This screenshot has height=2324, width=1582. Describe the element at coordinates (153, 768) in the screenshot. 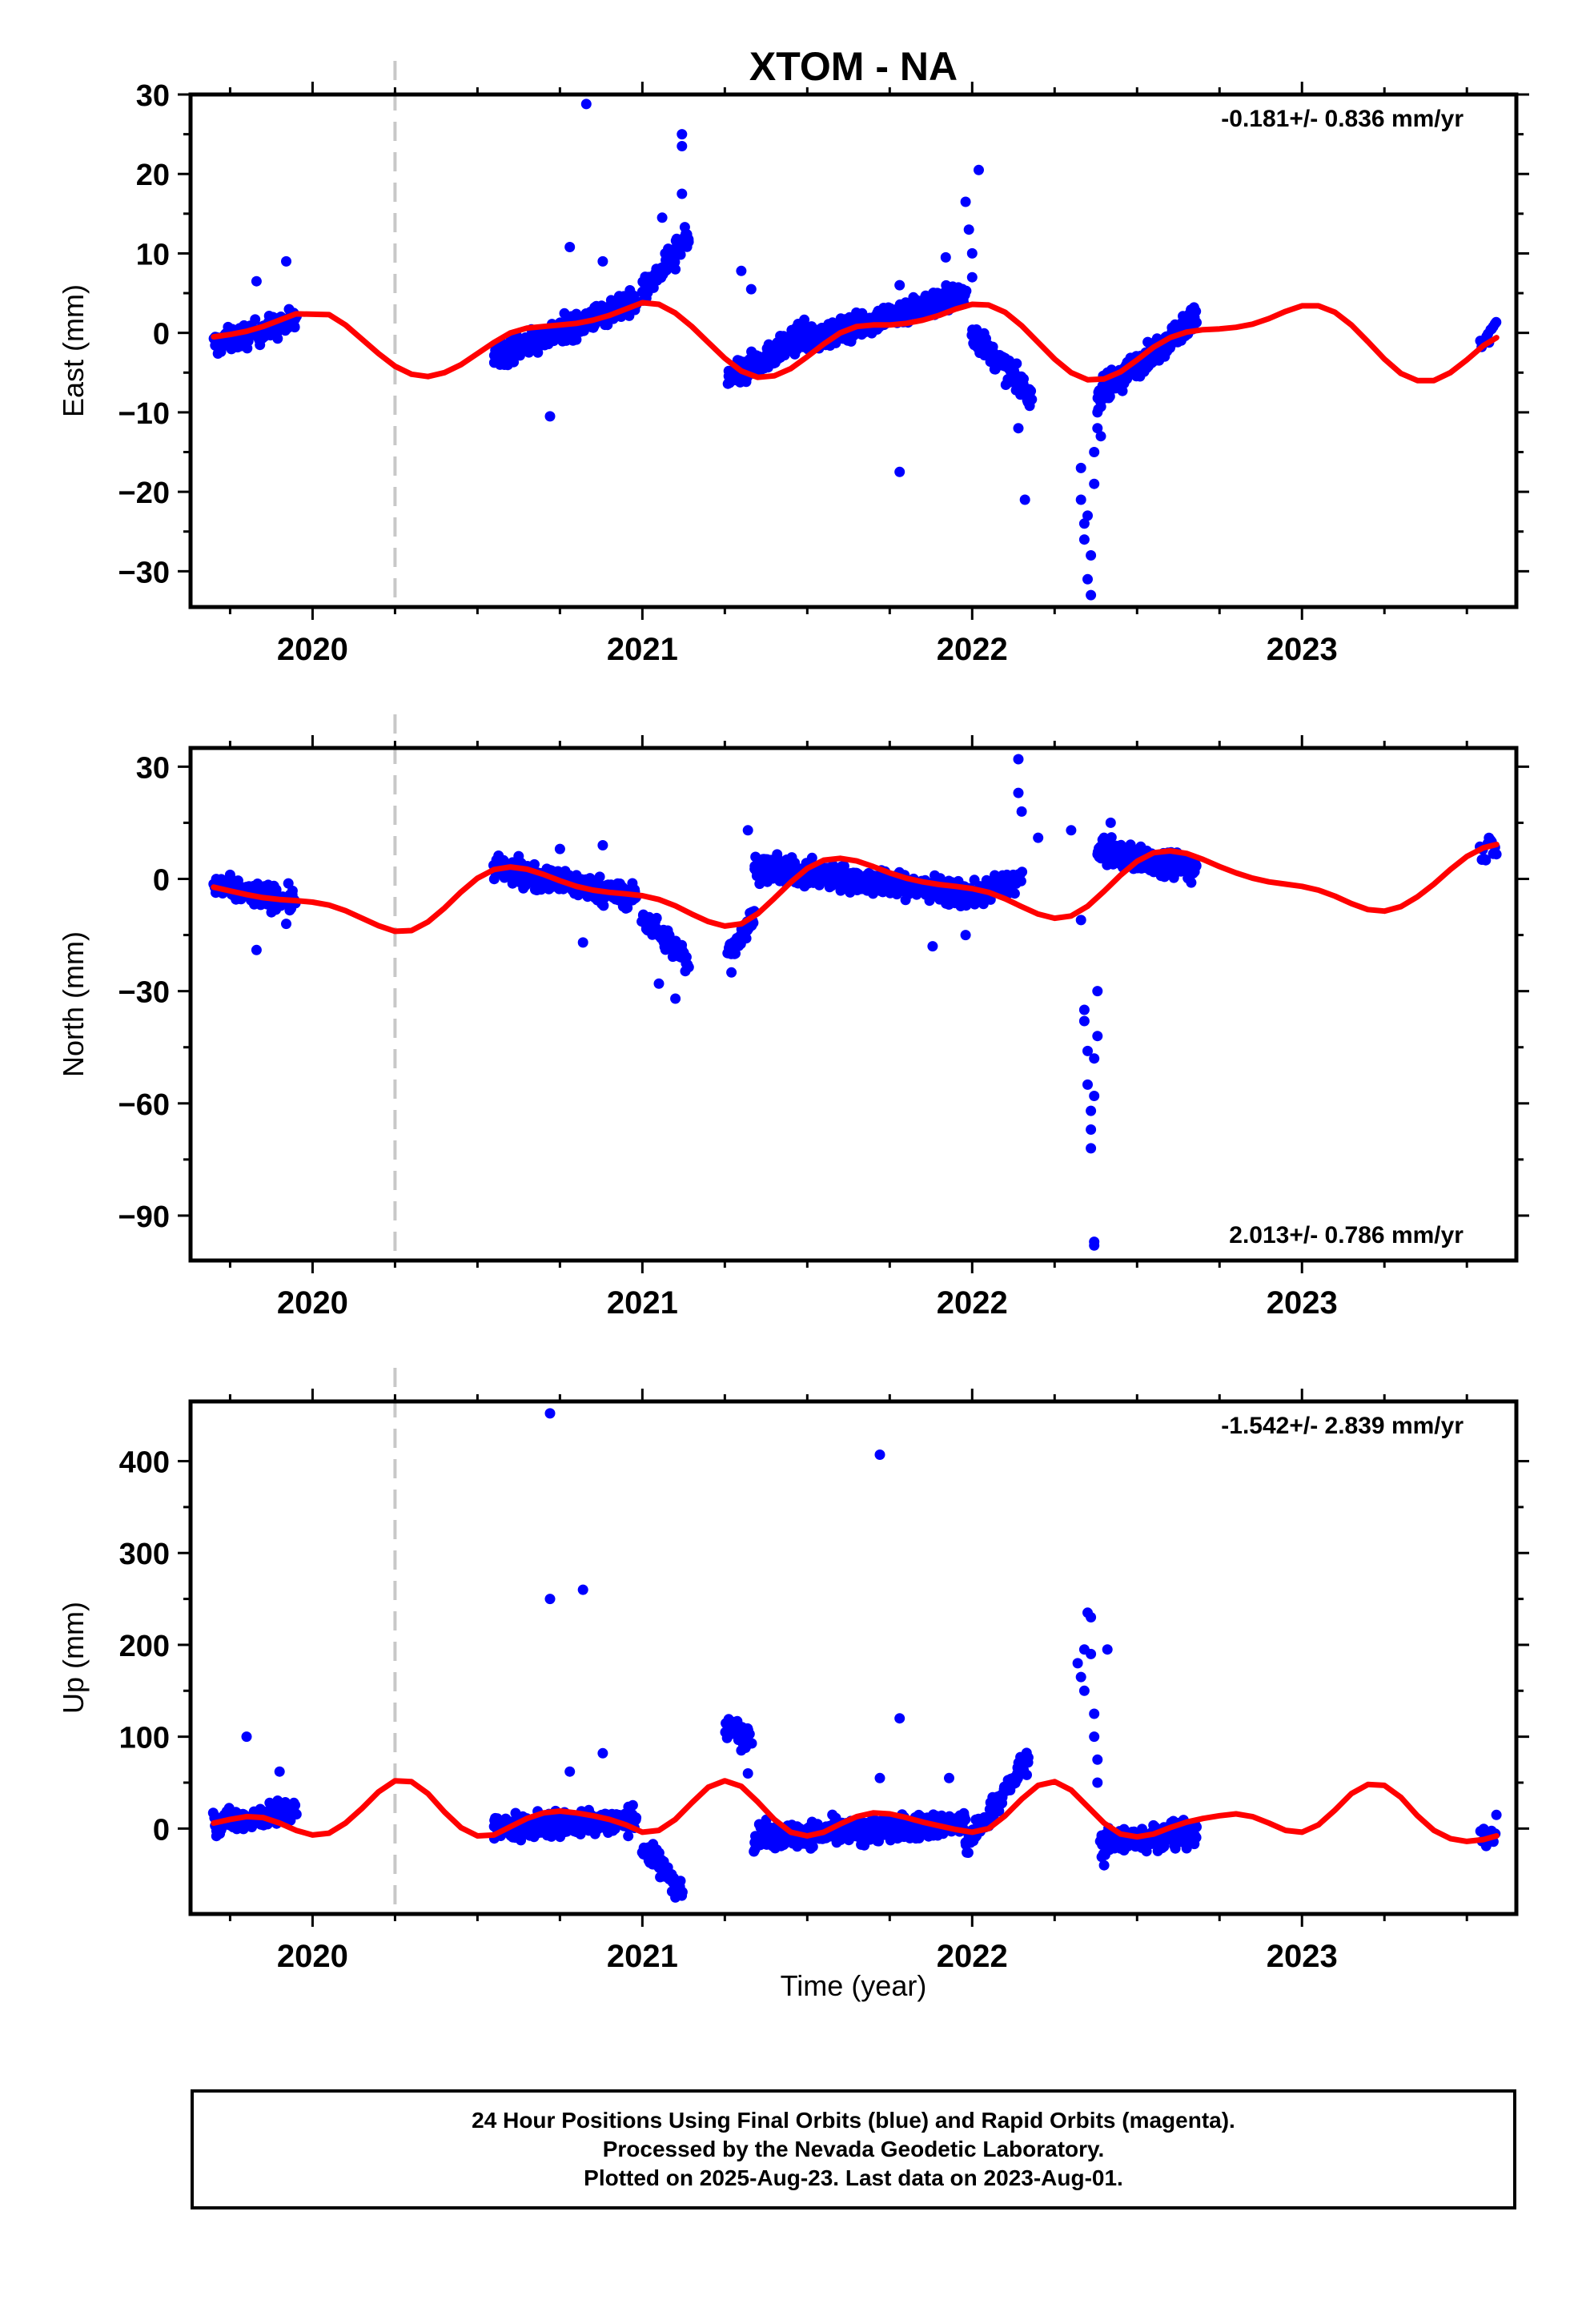

I see `y-tick-label: 30` at that location.